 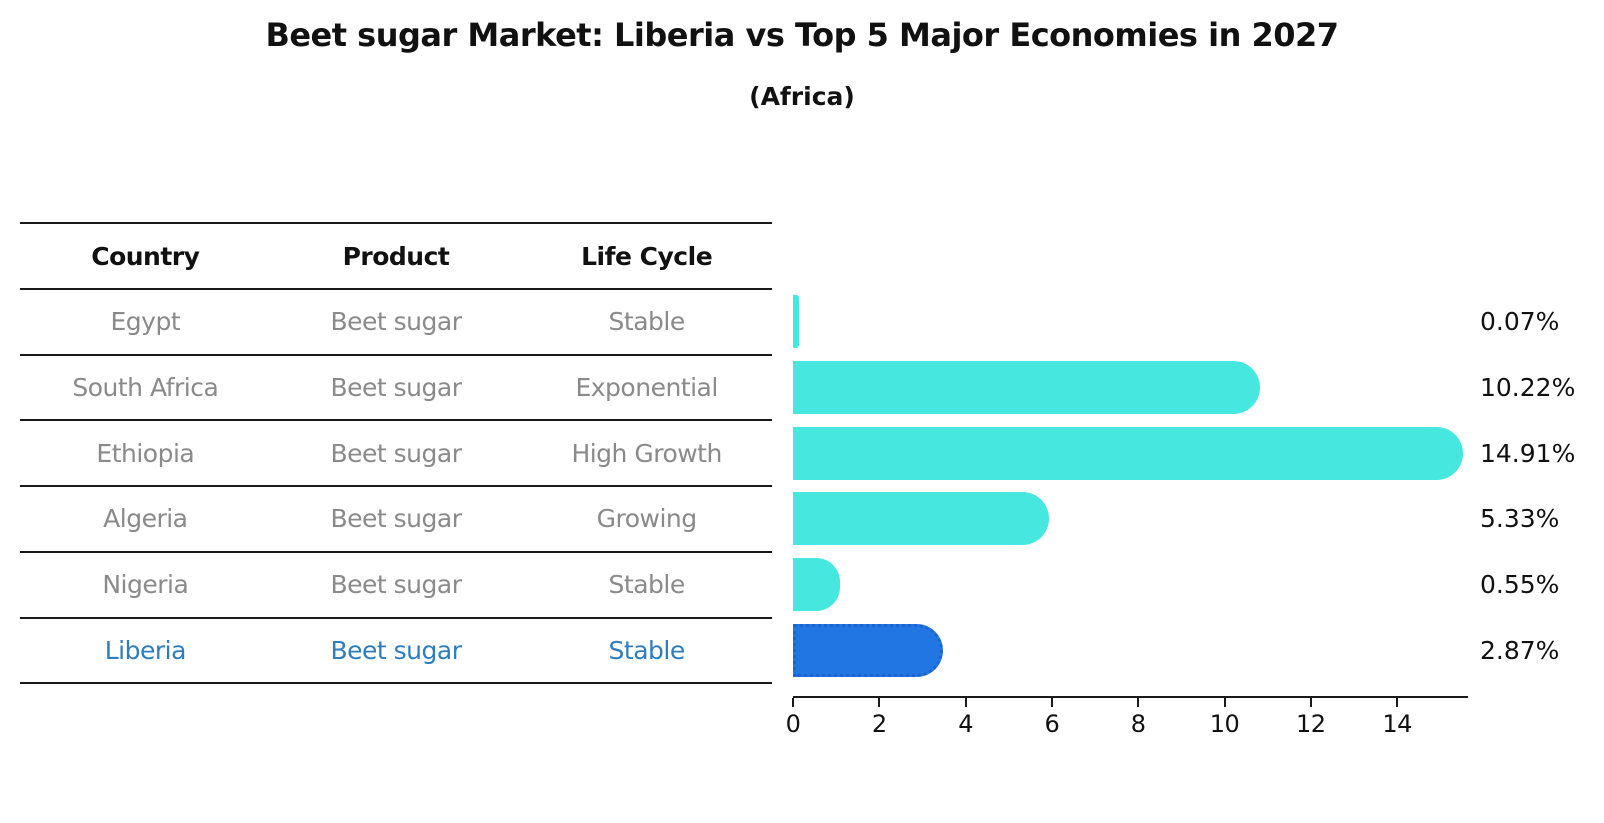 I want to click on cell-country: Nigeria, so click(x=145, y=585).